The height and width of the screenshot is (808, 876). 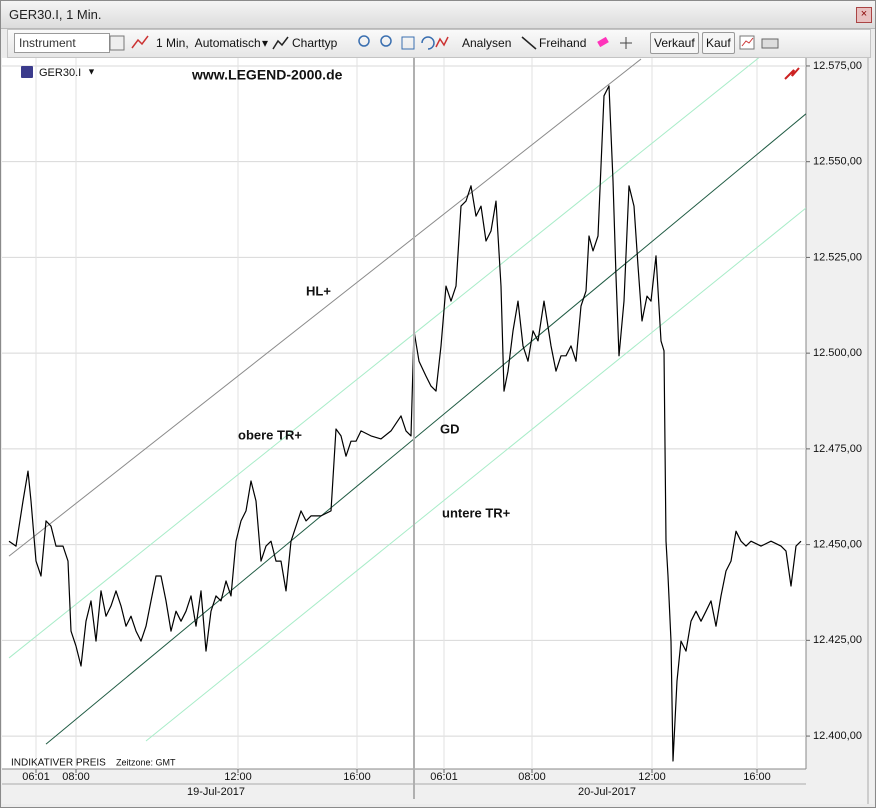 I want to click on y-tick-label: 12.525,00, so click(x=837, y=257).